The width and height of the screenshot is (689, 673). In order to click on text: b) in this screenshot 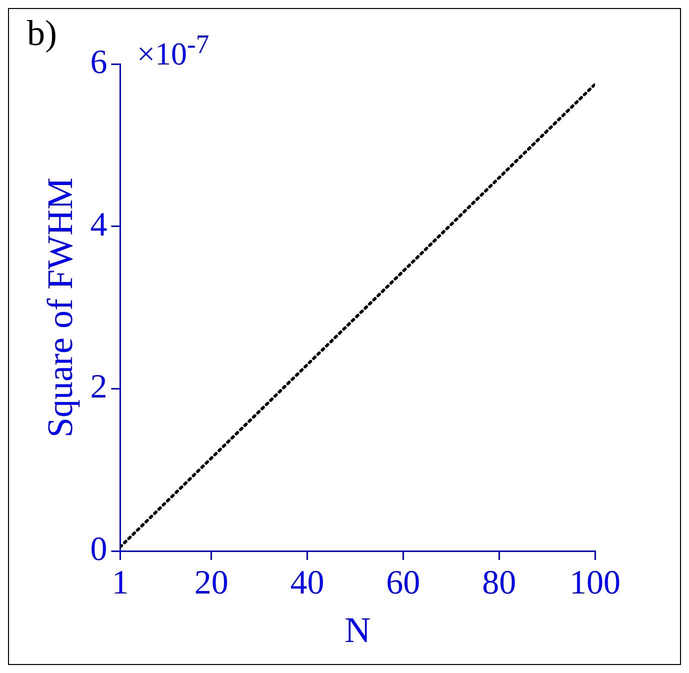, I will do `click(42, 33)`.